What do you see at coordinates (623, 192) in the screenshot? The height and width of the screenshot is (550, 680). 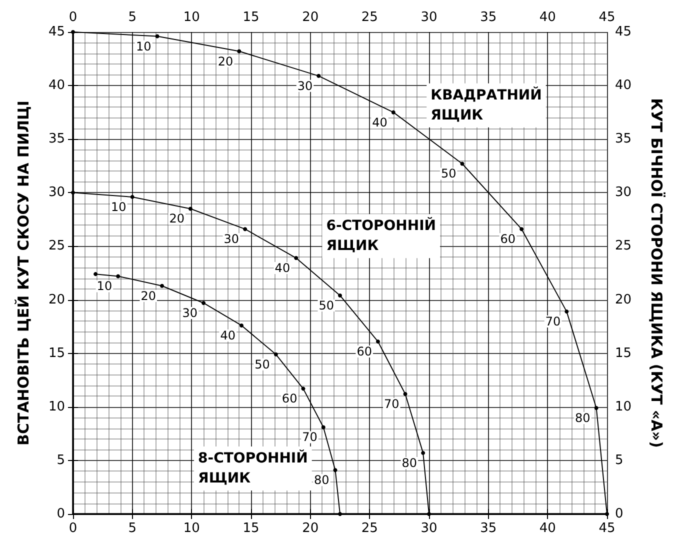 I see `y2-tick-label: 30` at bounding box center [623, 192].